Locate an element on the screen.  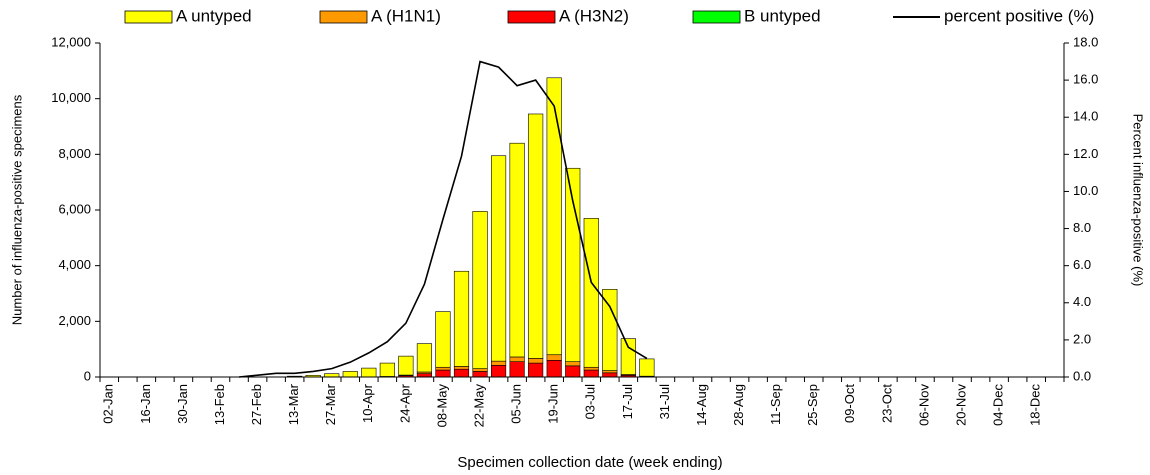
y-tick-label: 8,000 is located at coordinates (74, 153).